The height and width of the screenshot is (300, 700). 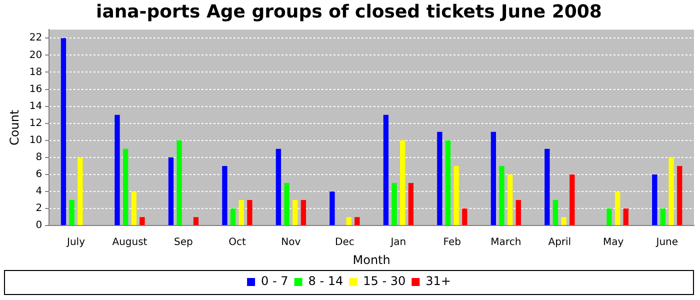 What do you see at coordinates (291, 242) in the screenshot?
I see `x-tick-label: Nov` at bounding box center [291, 242].